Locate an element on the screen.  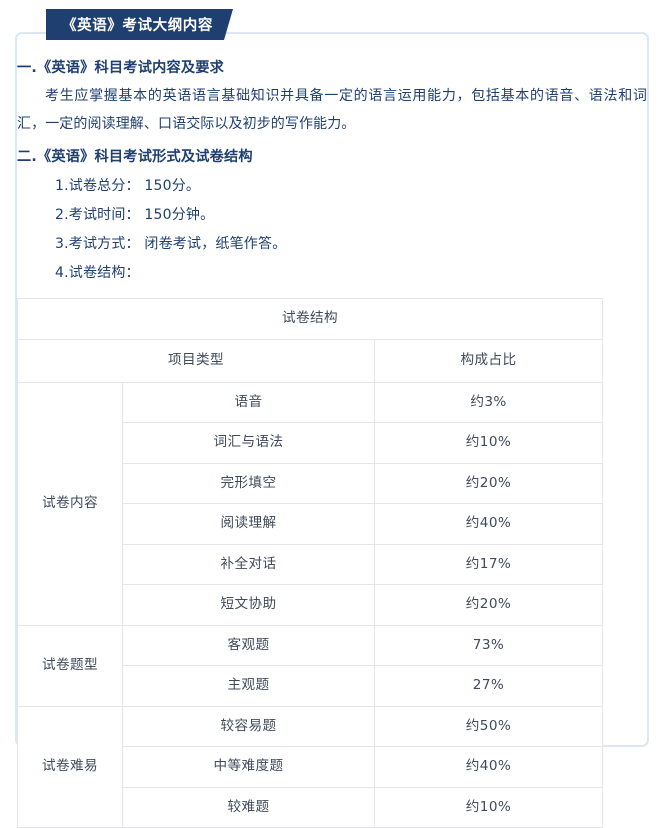
table-row: 阅读理解 约40% is located at coordinates (311, 524).